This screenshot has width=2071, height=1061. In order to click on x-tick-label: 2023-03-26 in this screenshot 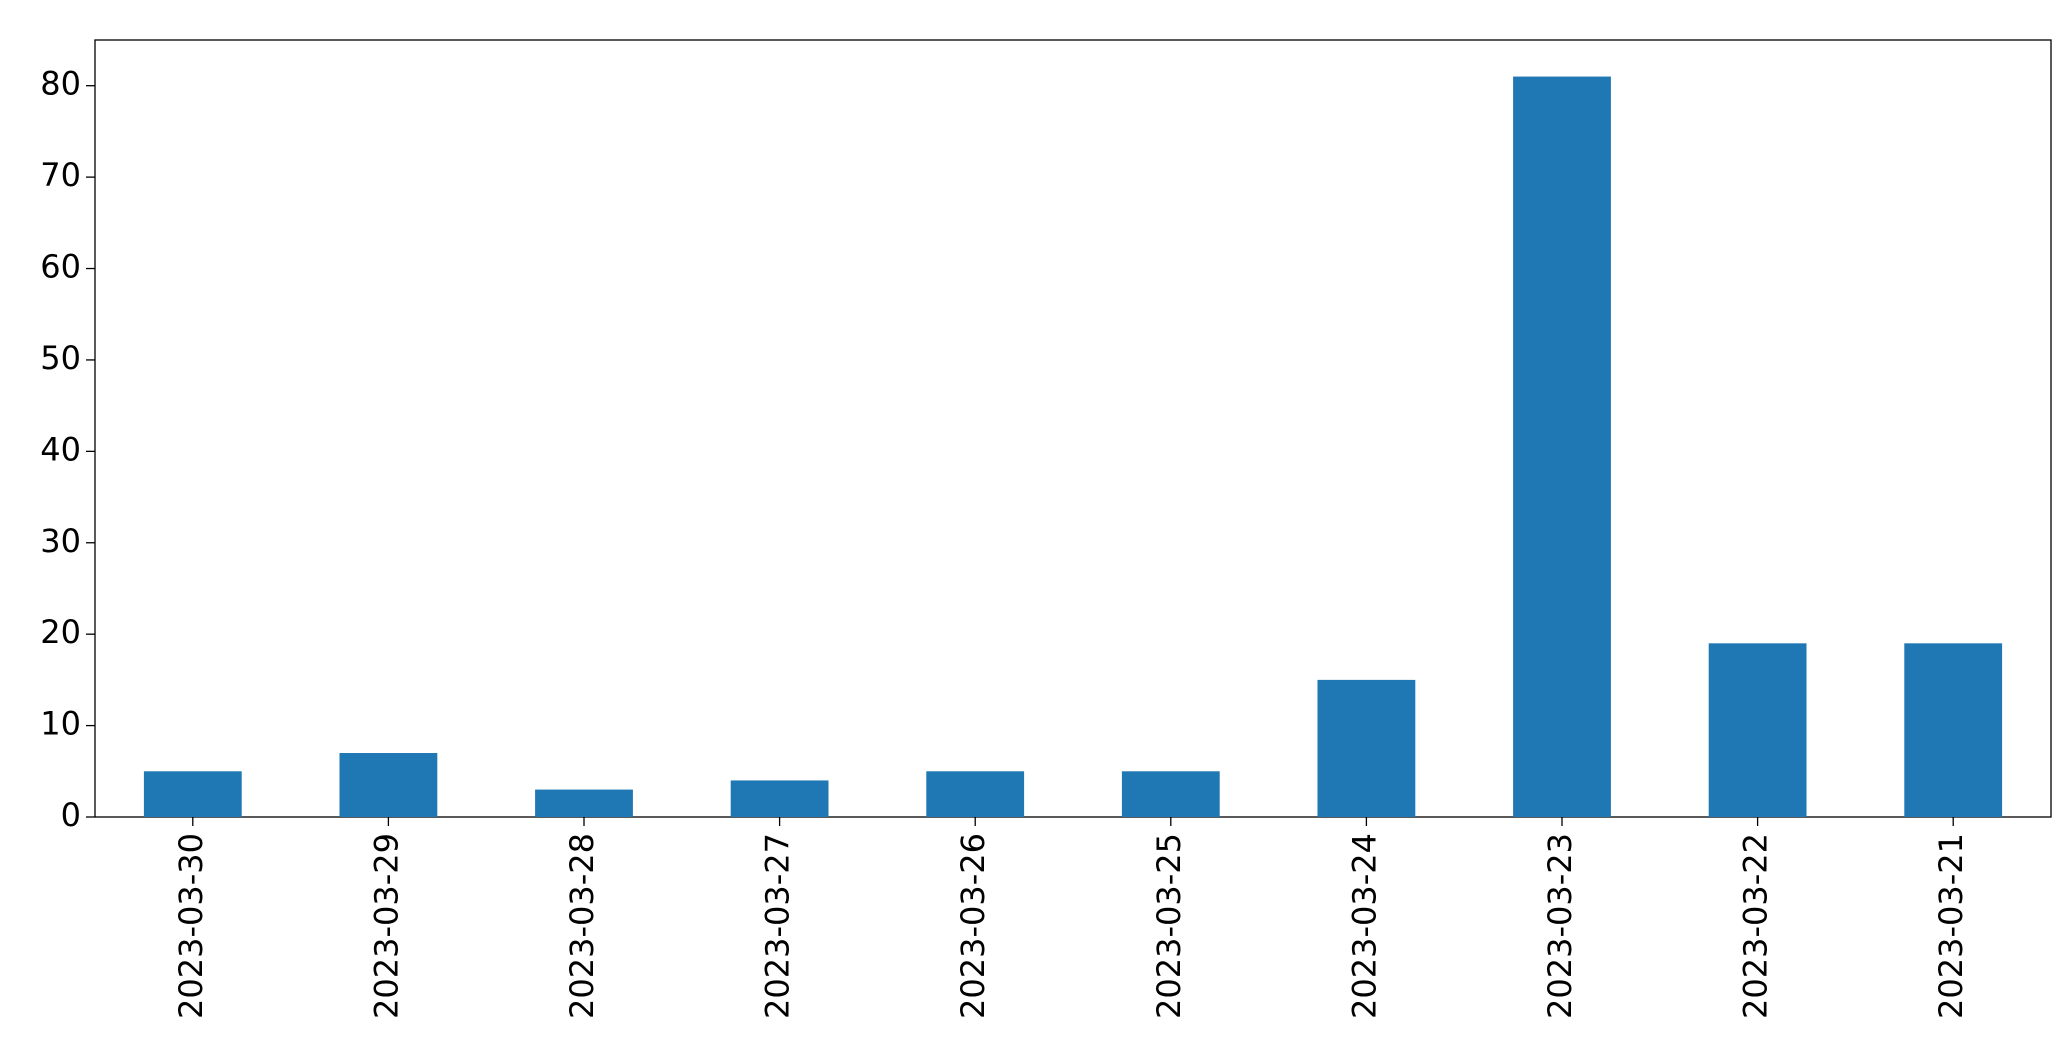, I will do `click(973, 926)`.